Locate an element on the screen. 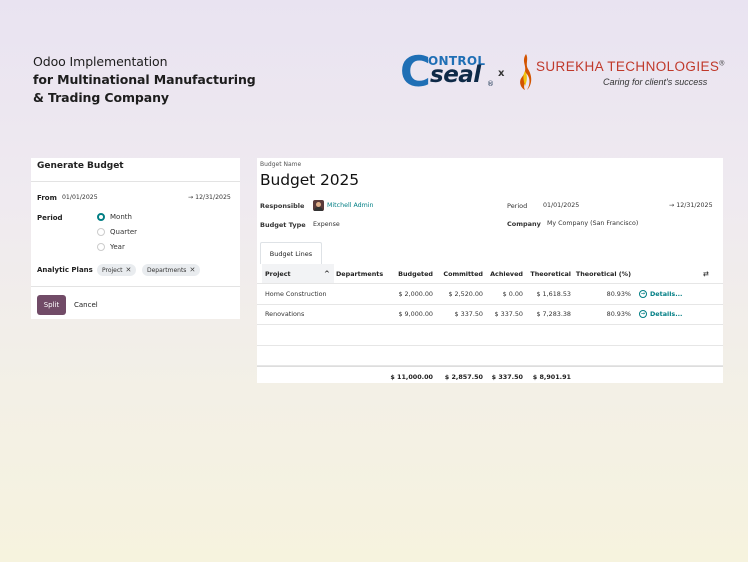 This screenshot has width=748, height=562. avatar is located at coordinates (318, 205).